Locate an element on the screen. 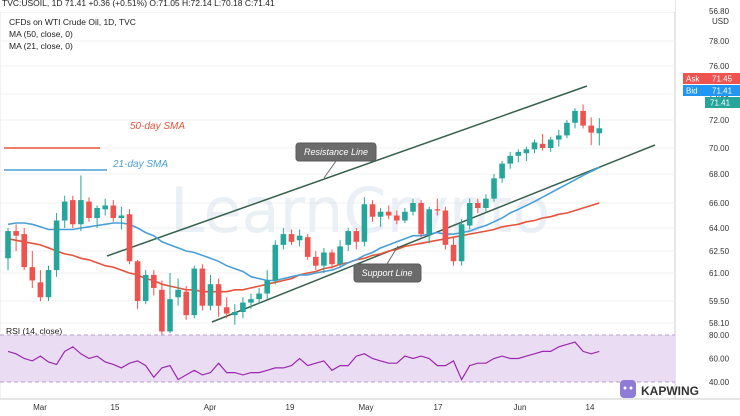 This screenshot has width=740, height=416. support-label-text: Support Line is located at coordinates (386, 273).